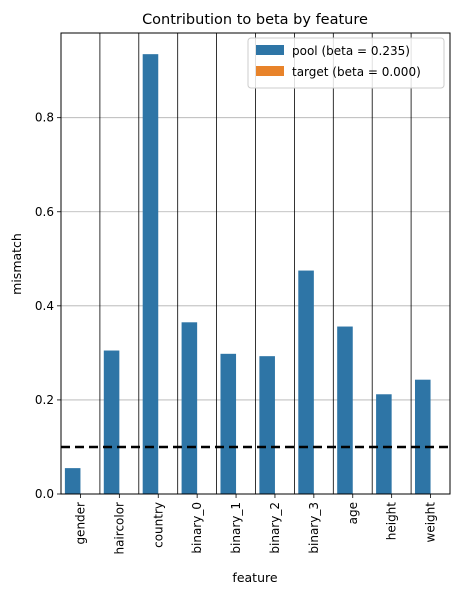 The height and width of the screenshot is (594, 458). Describe the element at coordinates (254, 577) in the screenshot. I see `x-axis-label: feature` at that location.